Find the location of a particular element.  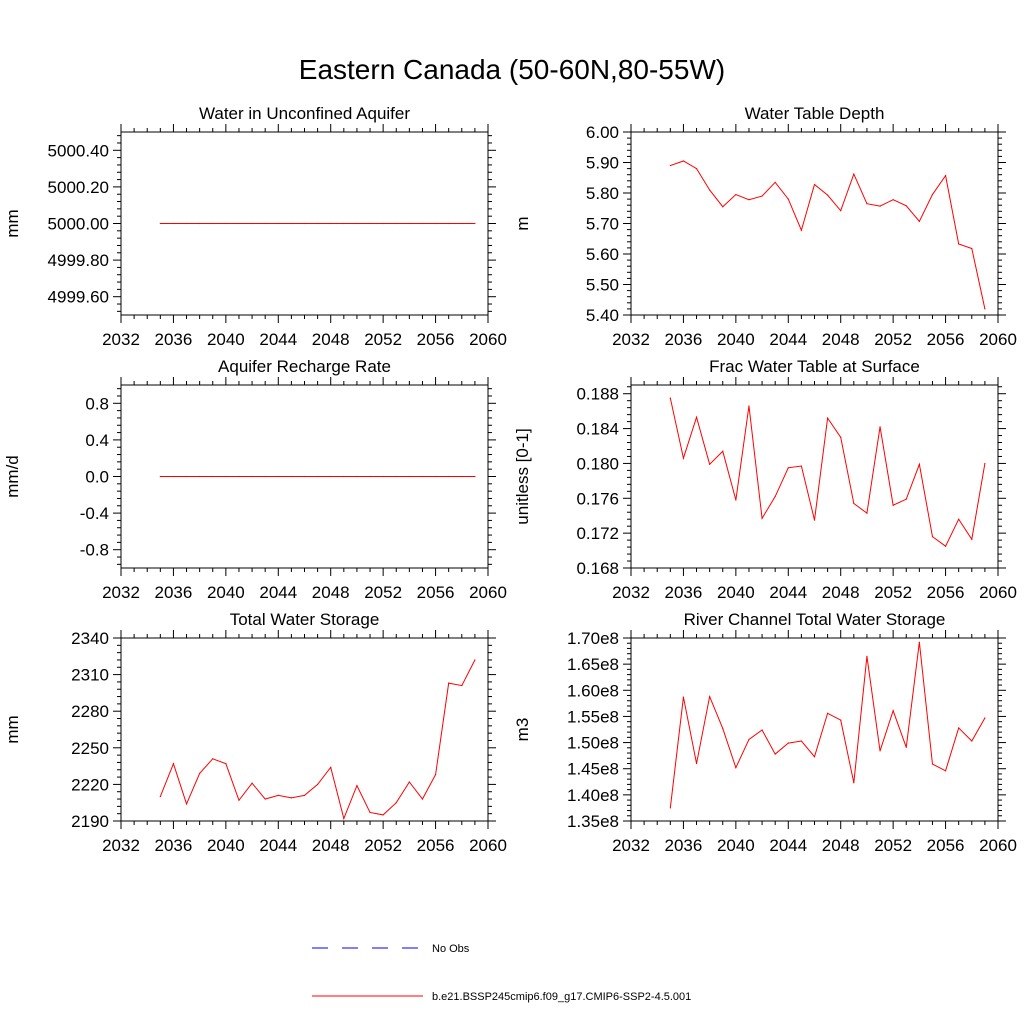

y-tick-label: 5000.20 is located at coordinates (78, 187).